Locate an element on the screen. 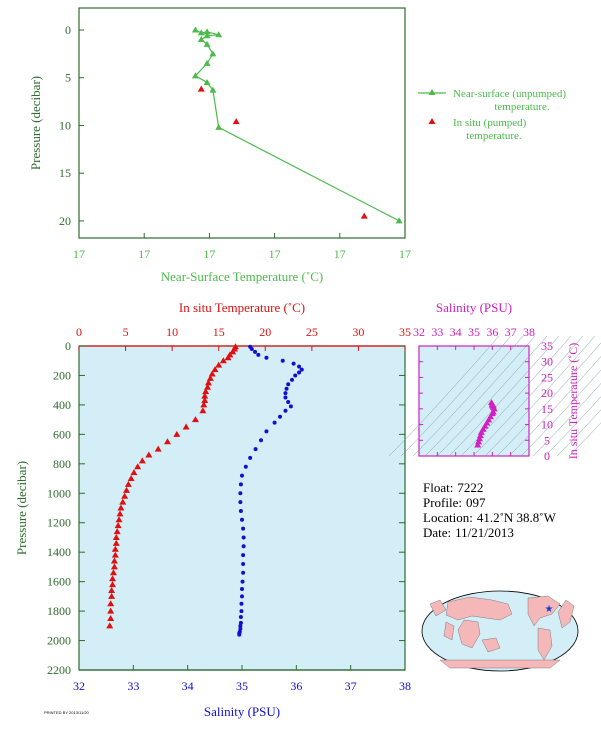  density-contours is located at coordinates (494, 396).